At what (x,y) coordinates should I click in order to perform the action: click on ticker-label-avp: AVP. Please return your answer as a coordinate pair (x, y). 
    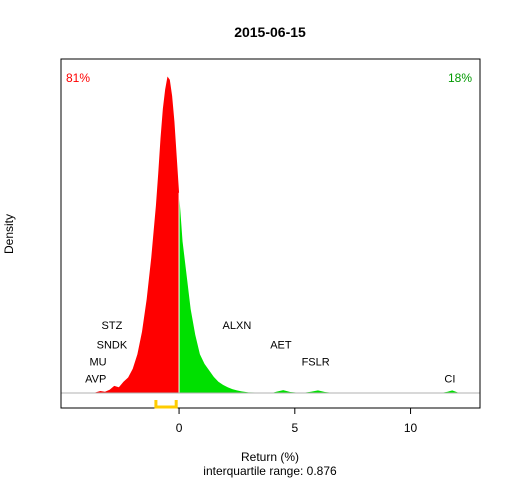
    Looking at the image, I should click on (95, 379).